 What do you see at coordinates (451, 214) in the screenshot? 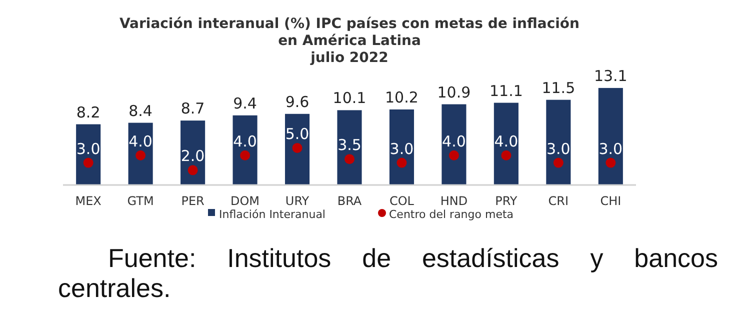
I see `legend-label: Centro del rango meta` at bounding box center [451, 214].